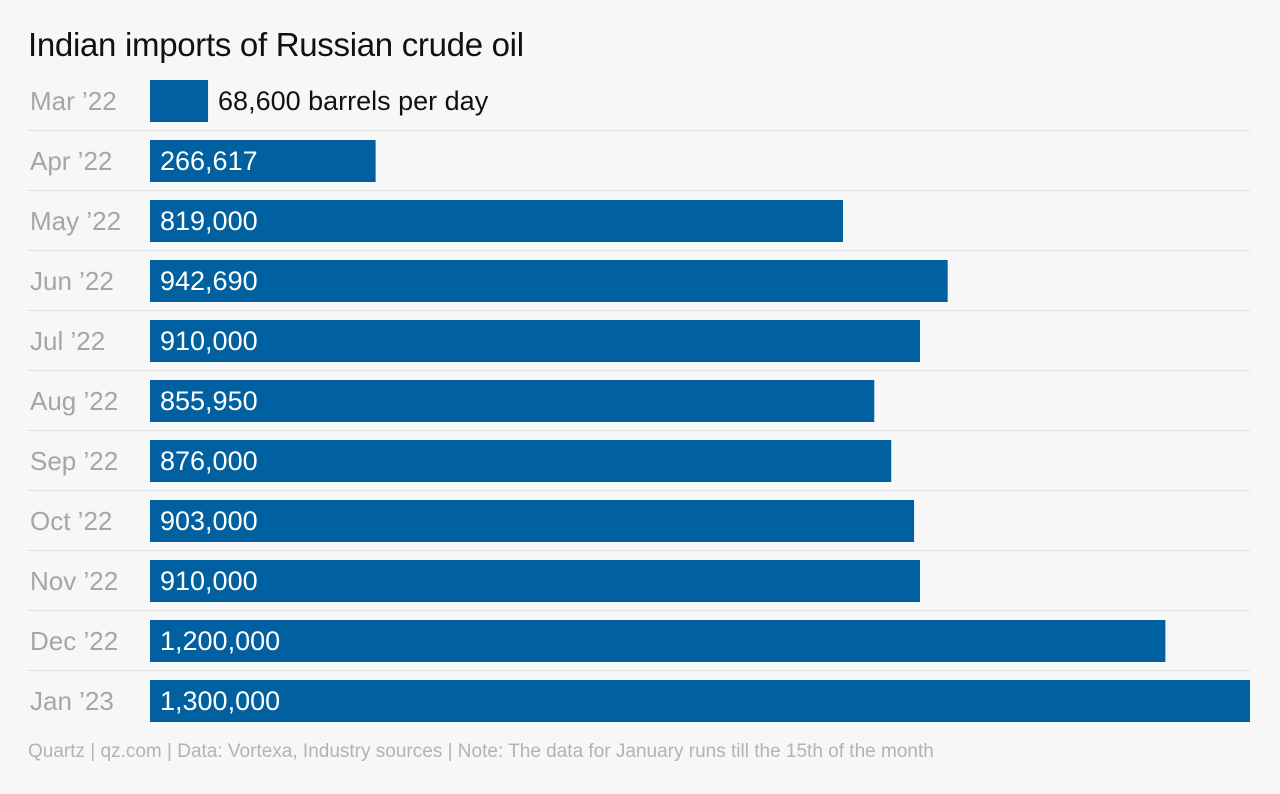  I want to click on category-label: Apr ’22, so click(71, 161).